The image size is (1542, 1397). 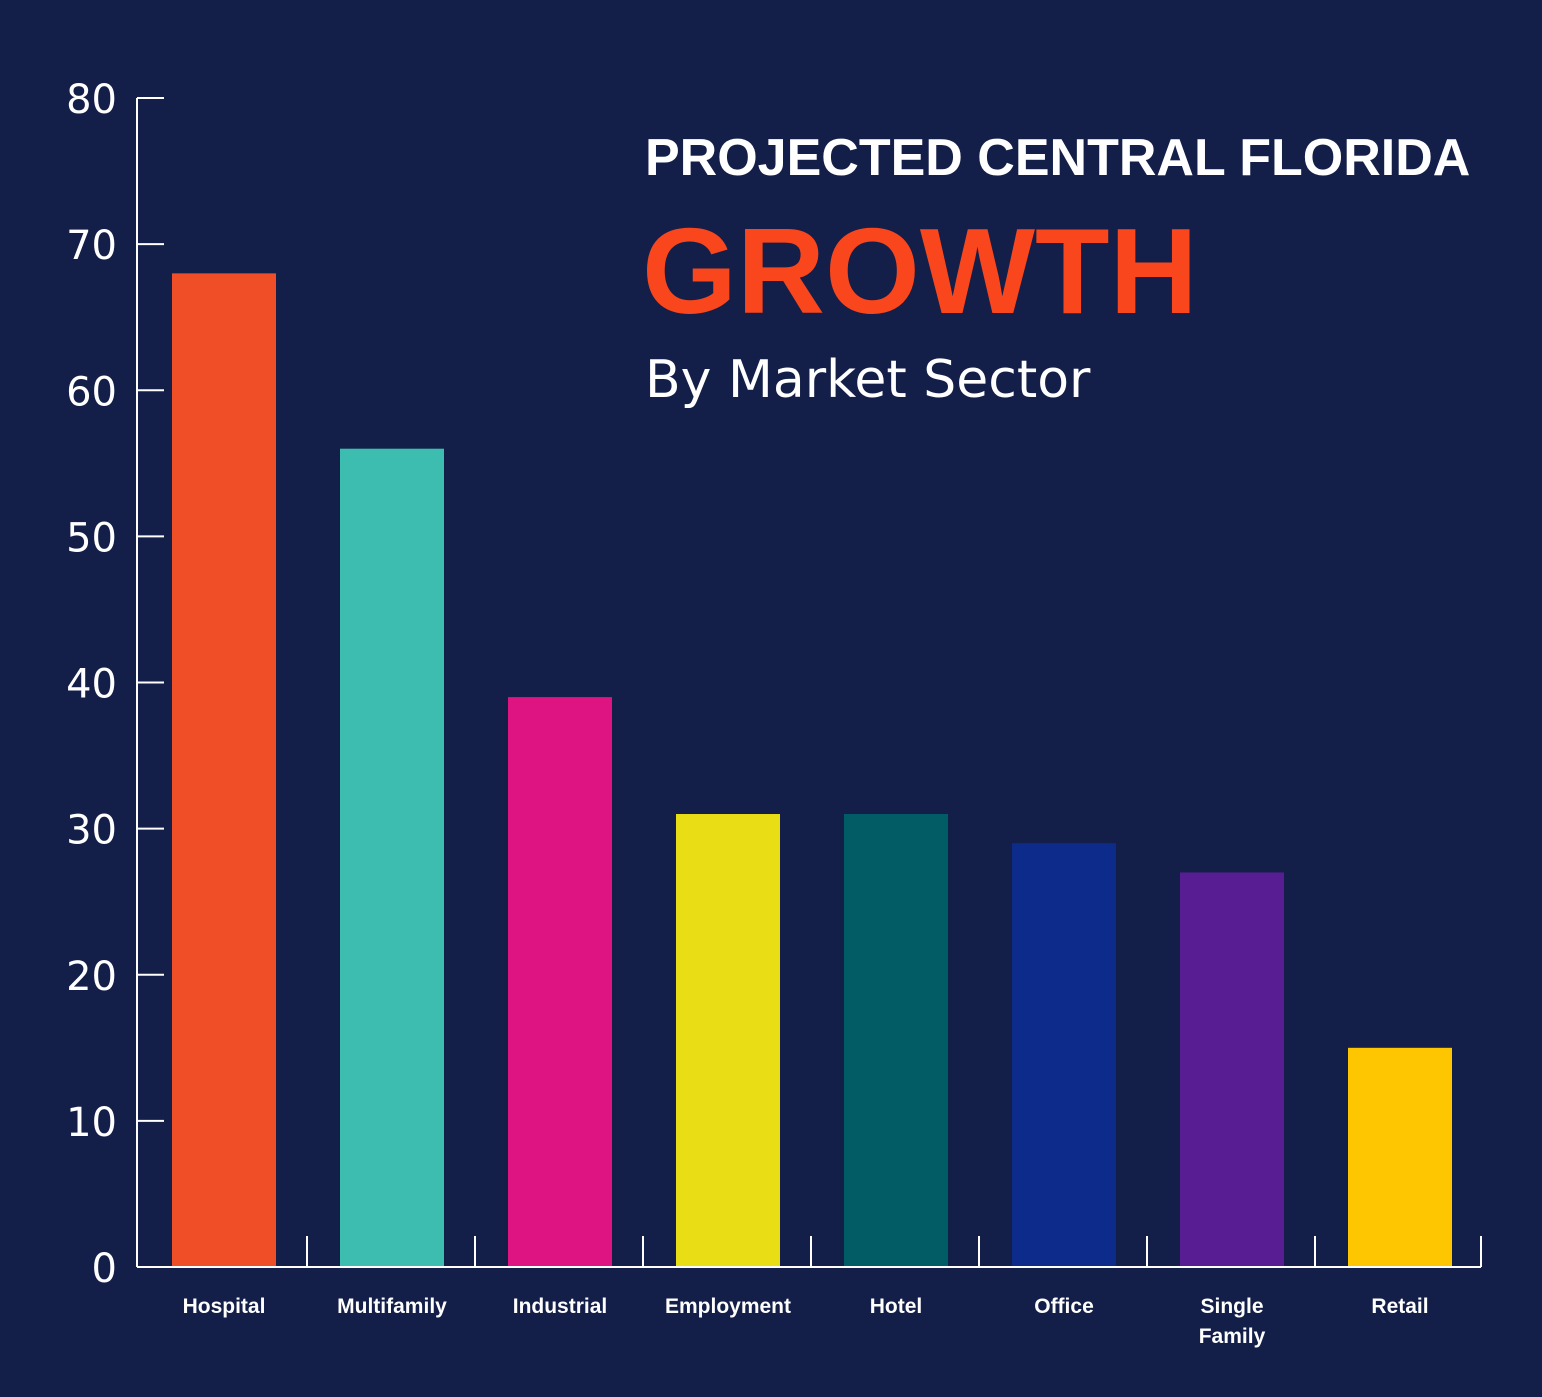 What do you see at coordinates (1064, 1054) in the screenshot?
I see `bar-office` at bounding box center [1064, 1054].